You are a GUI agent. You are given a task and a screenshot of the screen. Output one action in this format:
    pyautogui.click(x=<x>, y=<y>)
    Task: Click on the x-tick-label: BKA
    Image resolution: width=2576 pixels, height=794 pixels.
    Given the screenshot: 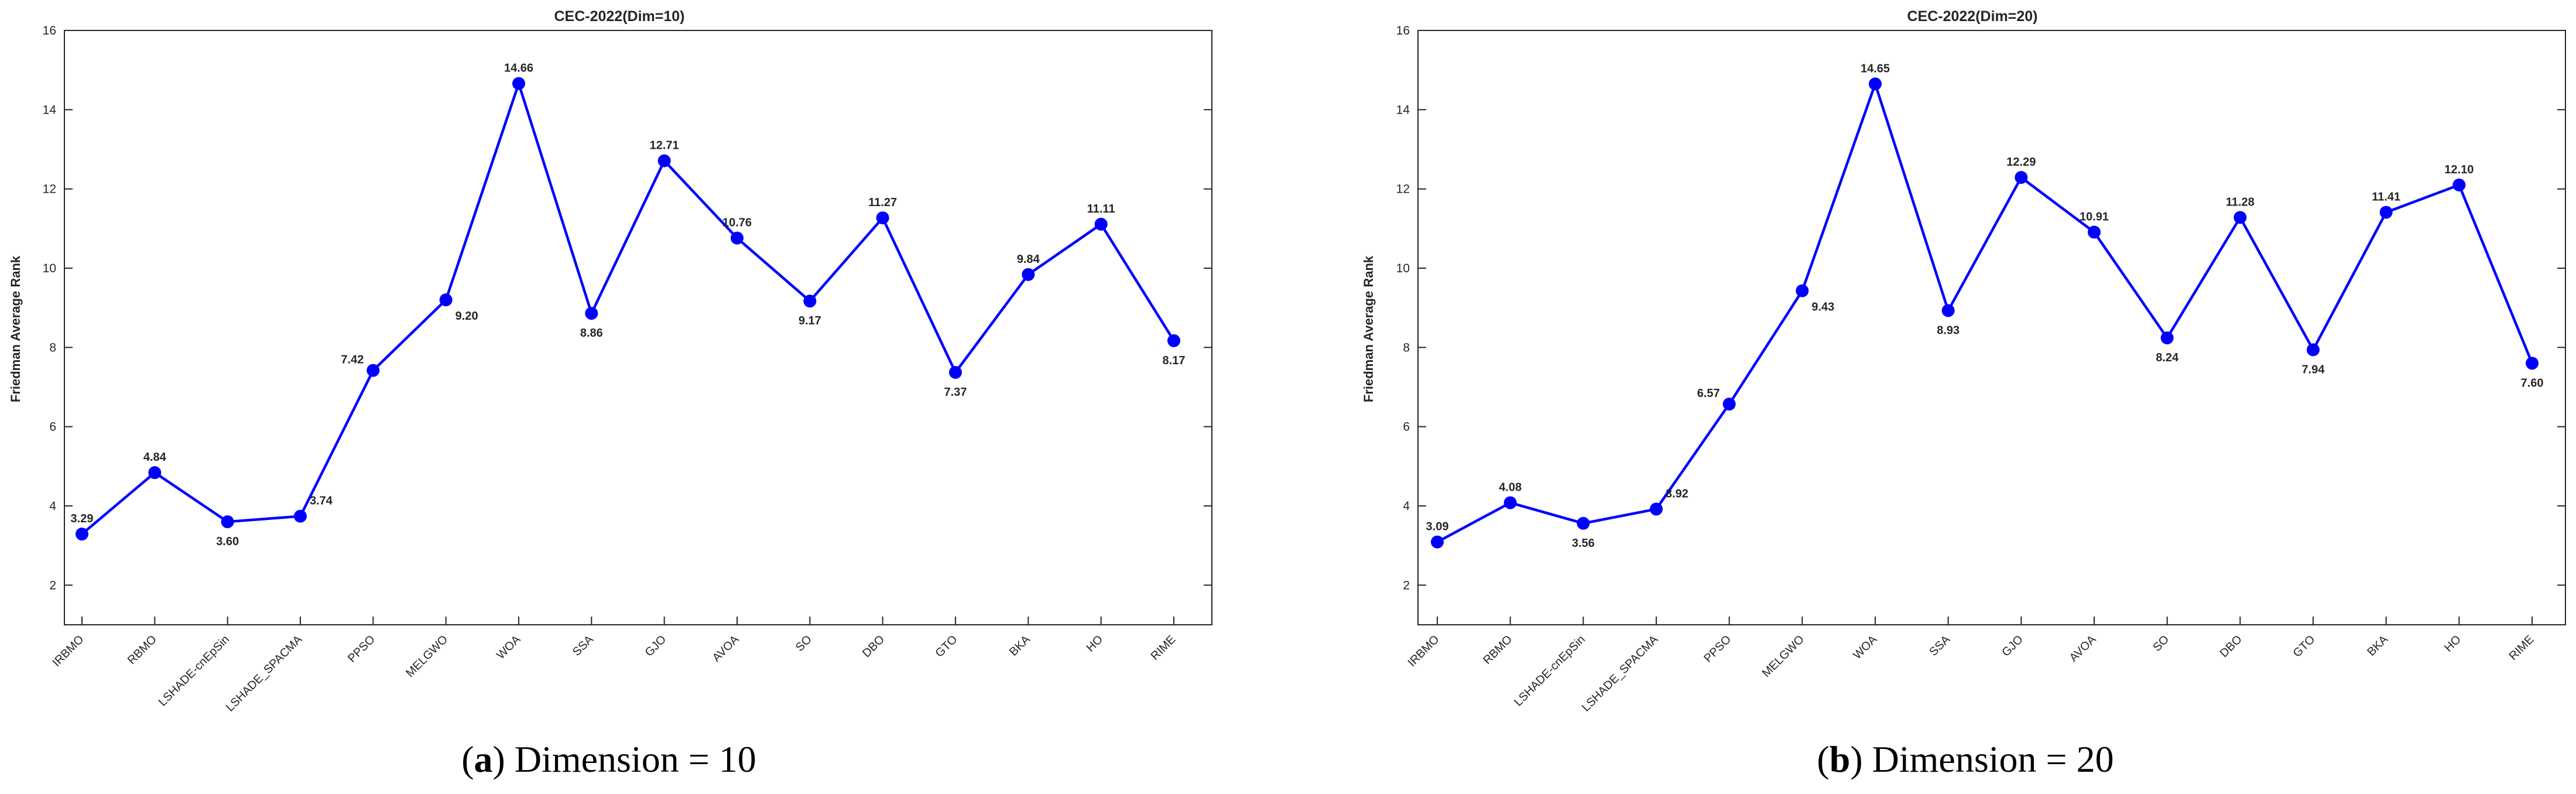 What is the action you would take?
    pyautogui.click(x=1020, y=646)
    